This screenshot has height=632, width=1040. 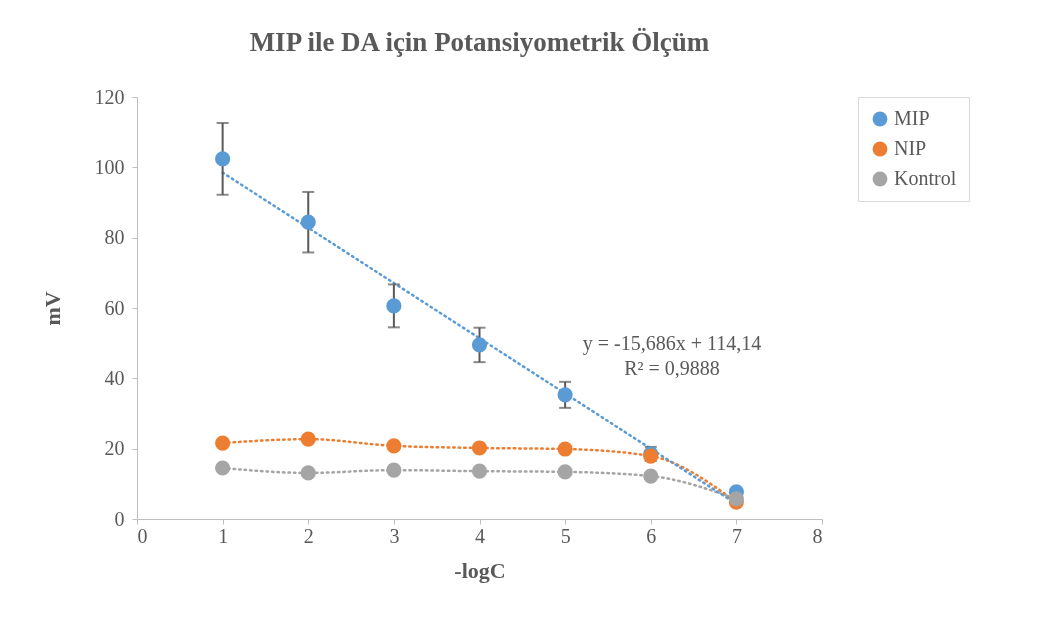 What do you see at coordinates (109, 166) in the screenshot?
I see `y-tick-label: 100` at bounding box center [109, 166].